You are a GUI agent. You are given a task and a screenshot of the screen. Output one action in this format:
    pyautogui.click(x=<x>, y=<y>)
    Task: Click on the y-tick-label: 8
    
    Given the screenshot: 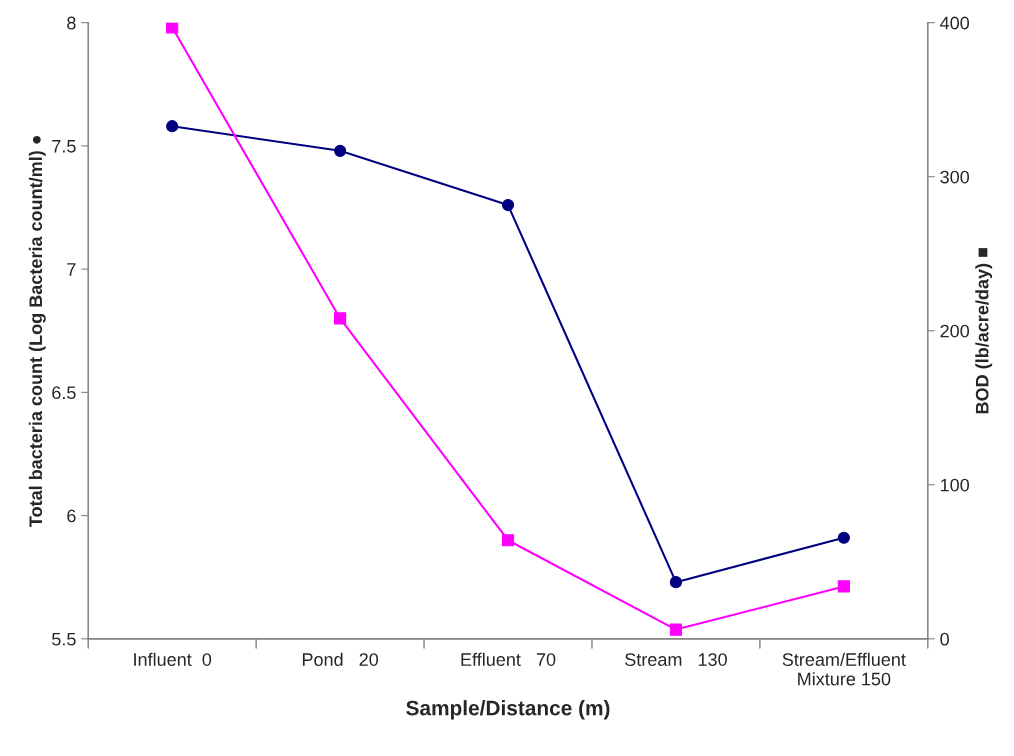 What is the action you would take?
    pyautogui.click(x=71, y=23)
    